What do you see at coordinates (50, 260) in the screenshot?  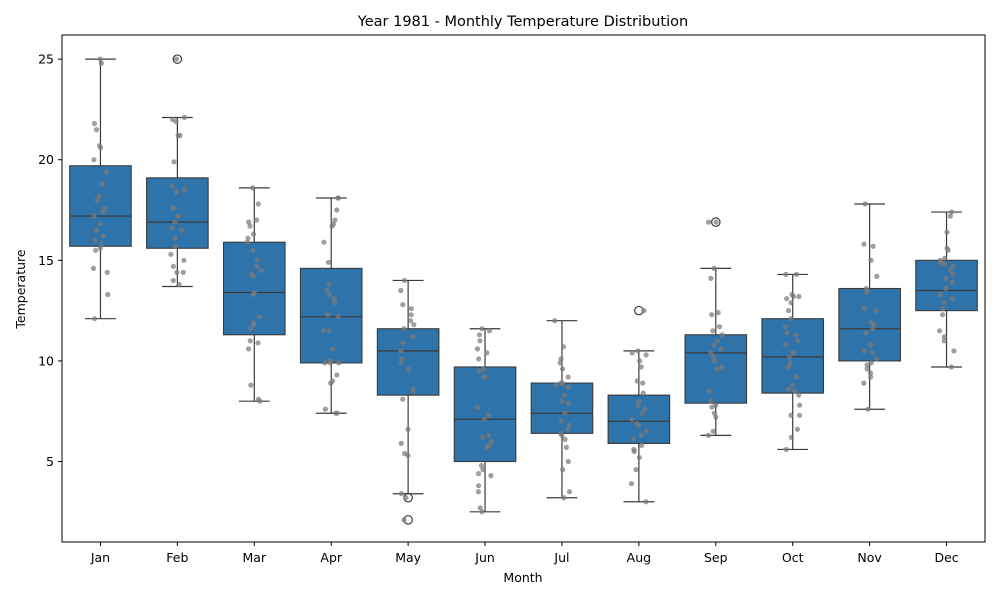 I see `y-axis: 5 10 15 20 25` at bounding box center [50, 260].